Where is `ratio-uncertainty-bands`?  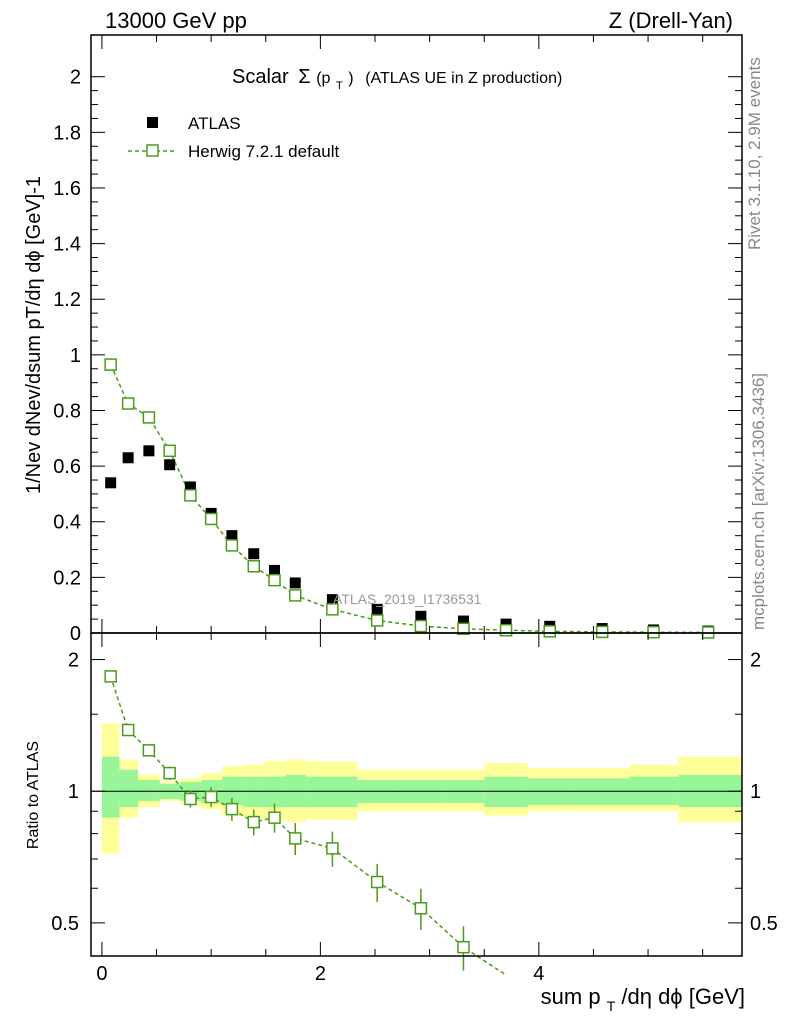 ratio-uncertainty-bands is located at coordinates (421, 788).